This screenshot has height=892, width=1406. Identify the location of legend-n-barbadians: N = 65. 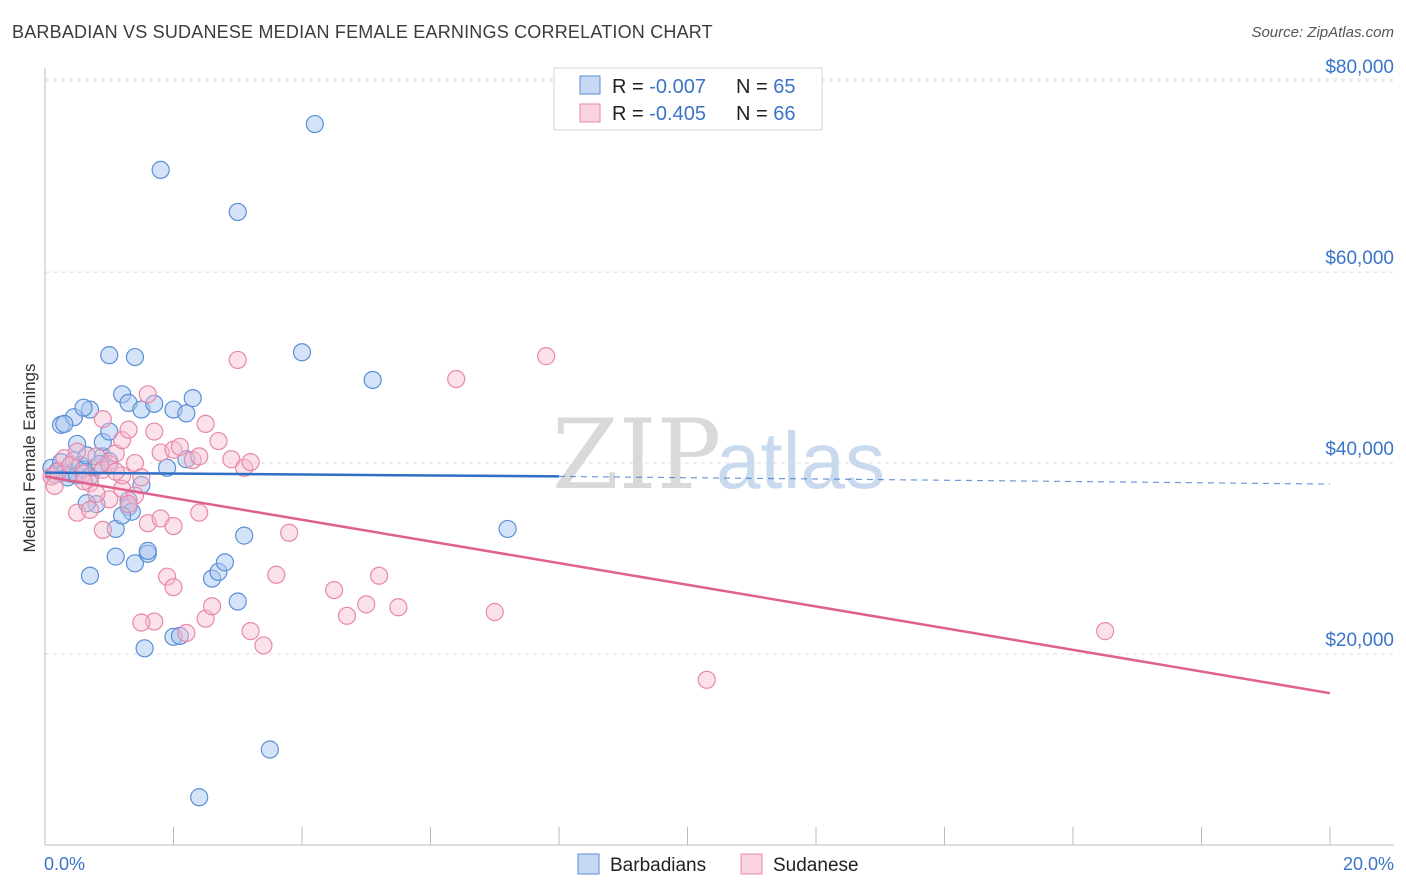
(766, 87).